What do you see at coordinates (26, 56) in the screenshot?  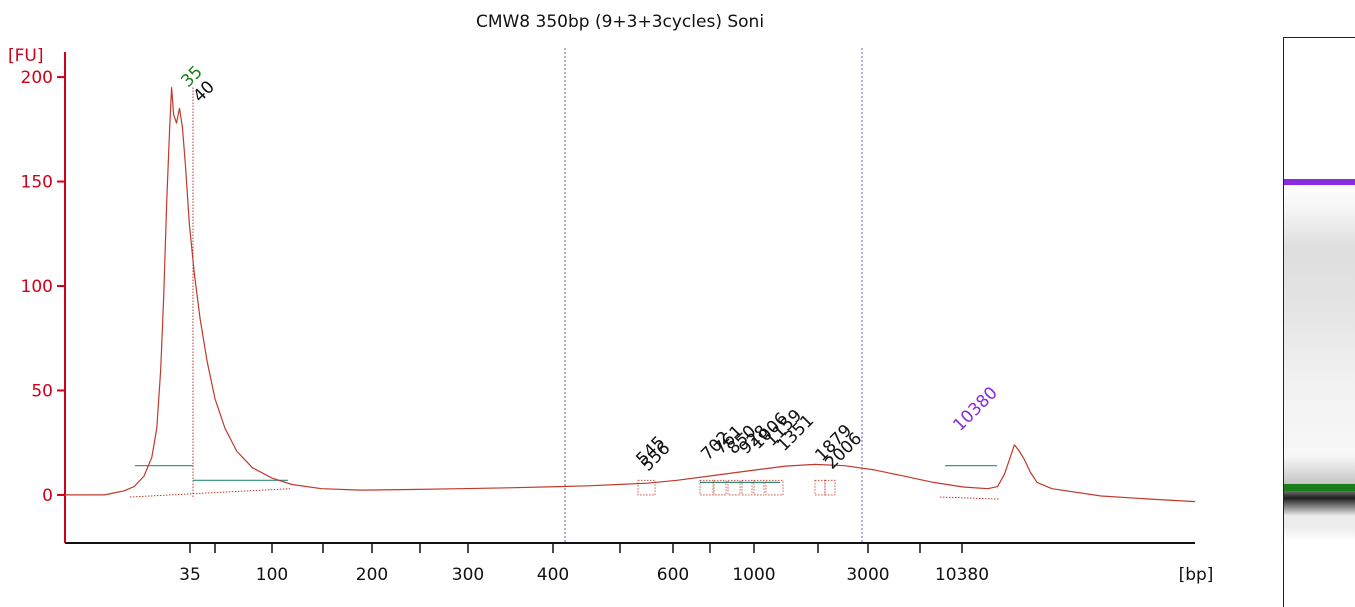 I see `y-axis-label: [FU]` at bounding box center [26, 56].